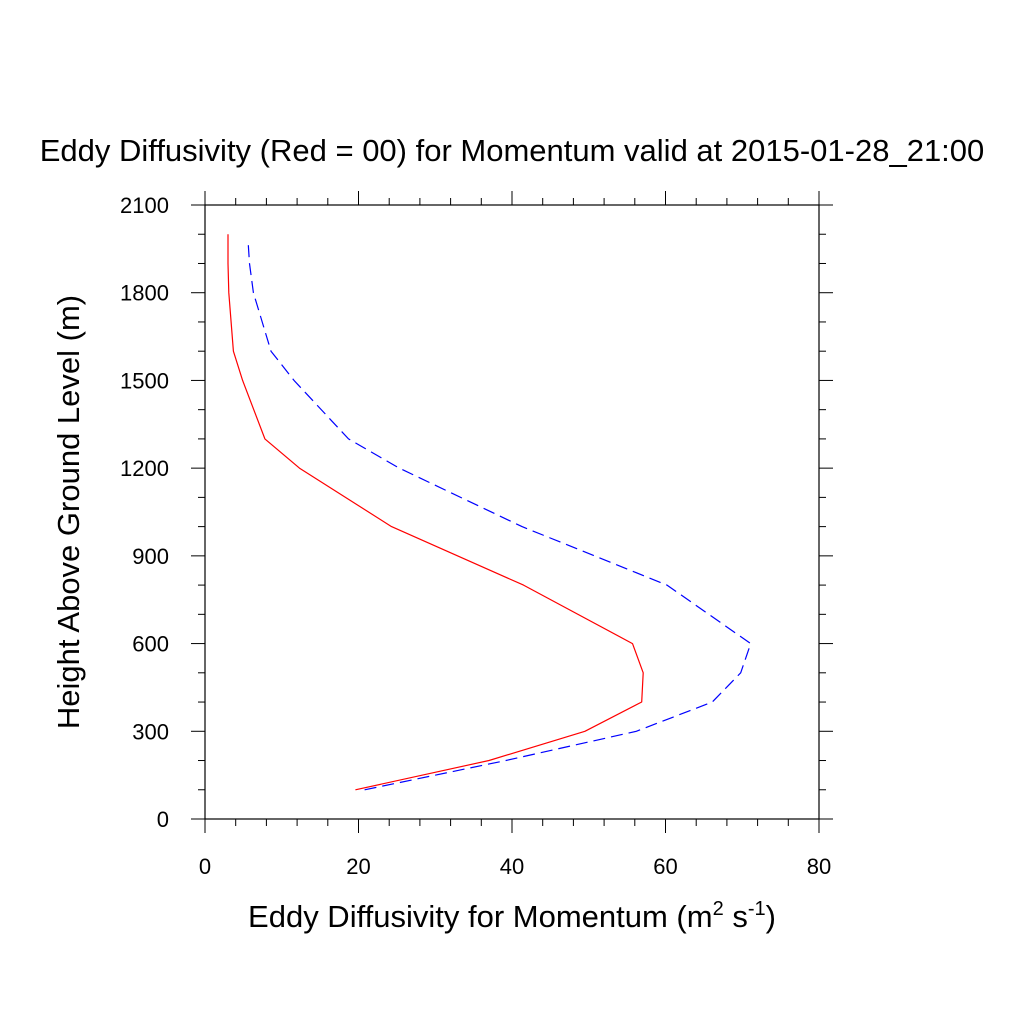  What do you see at coordinates (205, 866) in the screenshot?
I see `x-tick-label: 0` at bounding box center [205, 866].